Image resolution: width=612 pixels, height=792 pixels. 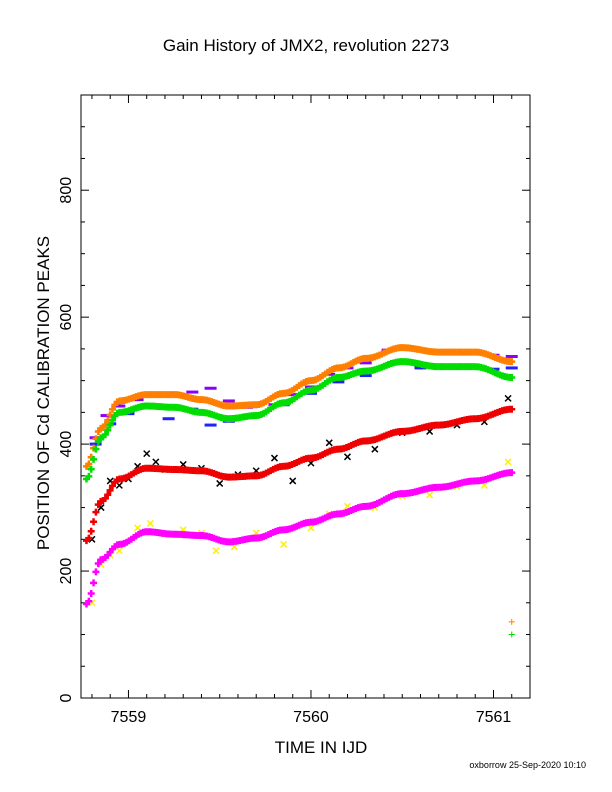 What do you see at coordinates (66, 190) in the screenshot?
I see `y-tick-label: 800` at bounding box center [66, 190].